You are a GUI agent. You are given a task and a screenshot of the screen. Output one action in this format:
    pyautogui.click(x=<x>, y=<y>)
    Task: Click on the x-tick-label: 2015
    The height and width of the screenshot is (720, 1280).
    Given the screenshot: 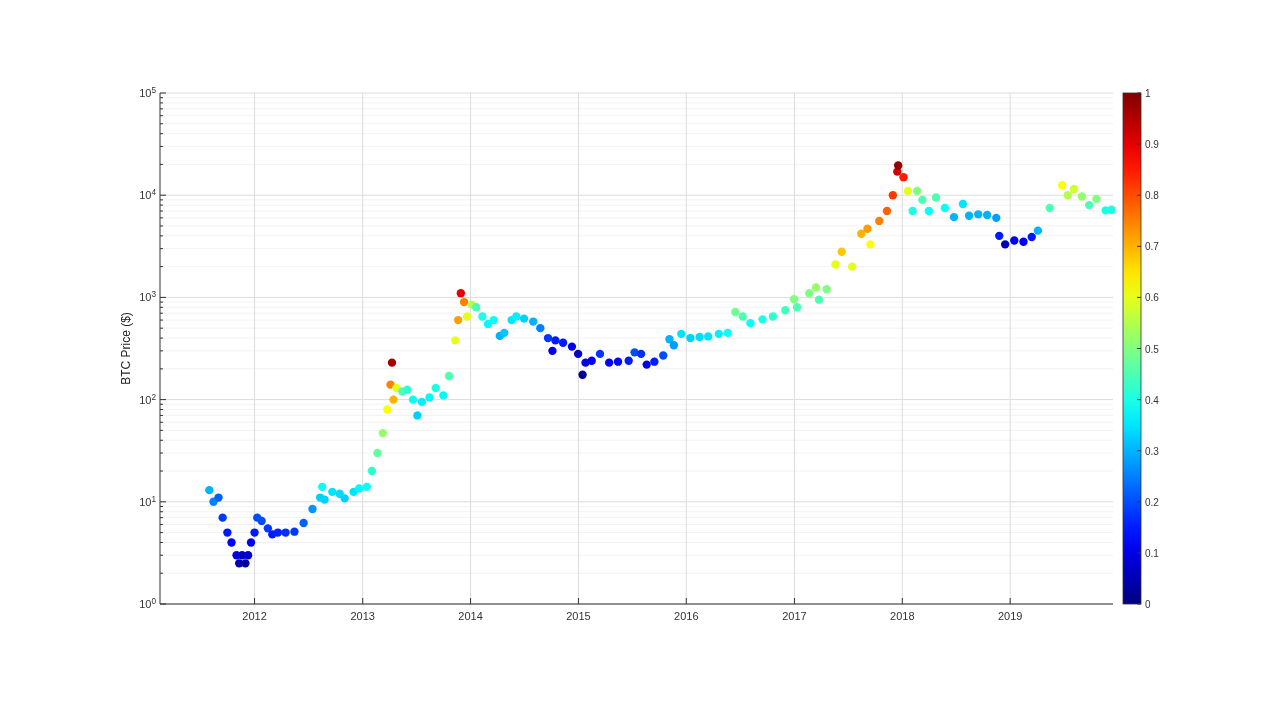 What is the action you would take?
    pyautogui.click(x=578, y=616)
    